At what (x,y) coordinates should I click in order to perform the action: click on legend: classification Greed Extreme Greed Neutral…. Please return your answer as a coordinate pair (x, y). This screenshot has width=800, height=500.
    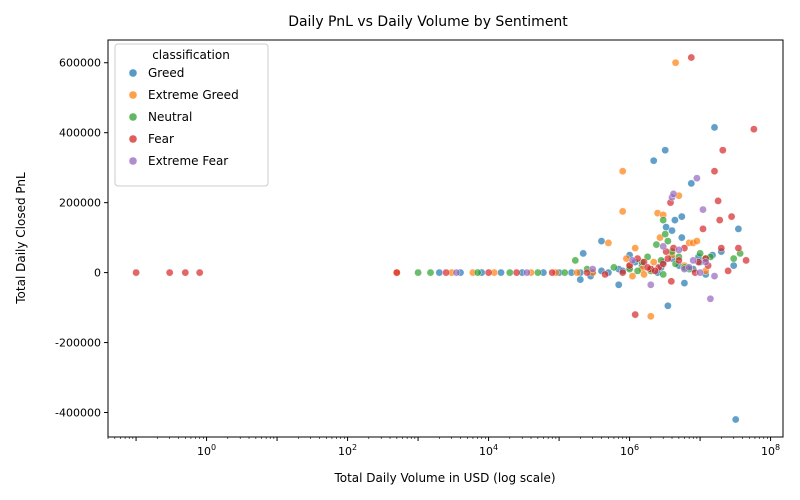
    Looking at the image, I should click on (191, 115).